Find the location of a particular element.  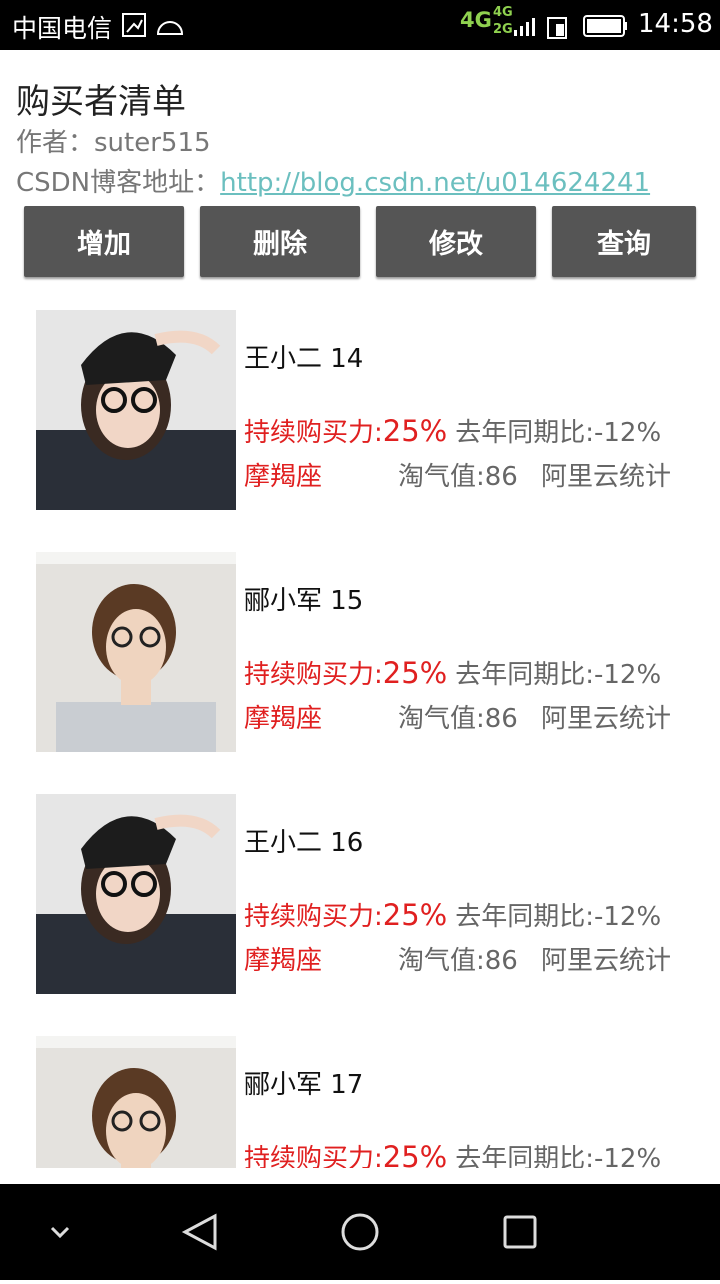

network-label: 2G is located at coordinates (503, 29).